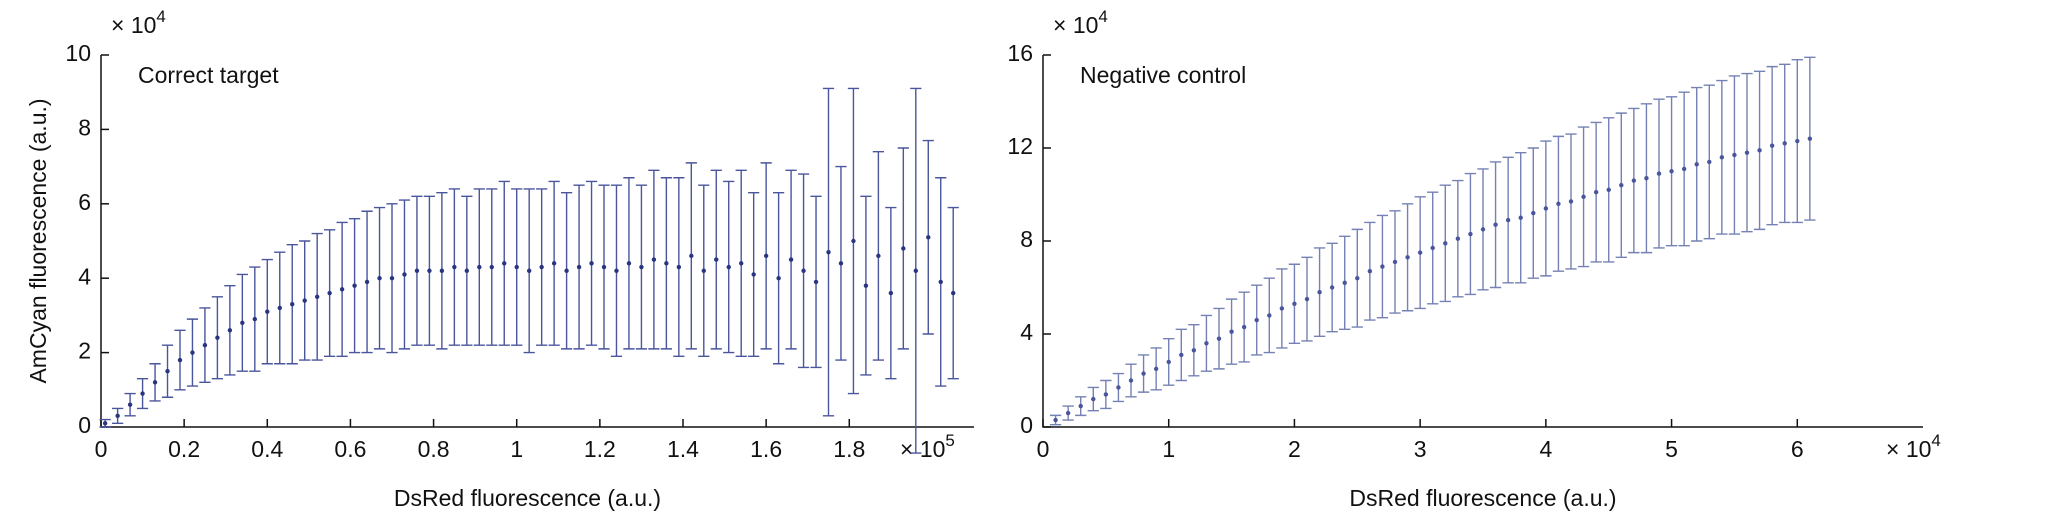 This screenshot has width=2054, height=521. Describe the element at coordinates (1168, 449) in the screenshot. I see `x-tick-label: 1` at that location.